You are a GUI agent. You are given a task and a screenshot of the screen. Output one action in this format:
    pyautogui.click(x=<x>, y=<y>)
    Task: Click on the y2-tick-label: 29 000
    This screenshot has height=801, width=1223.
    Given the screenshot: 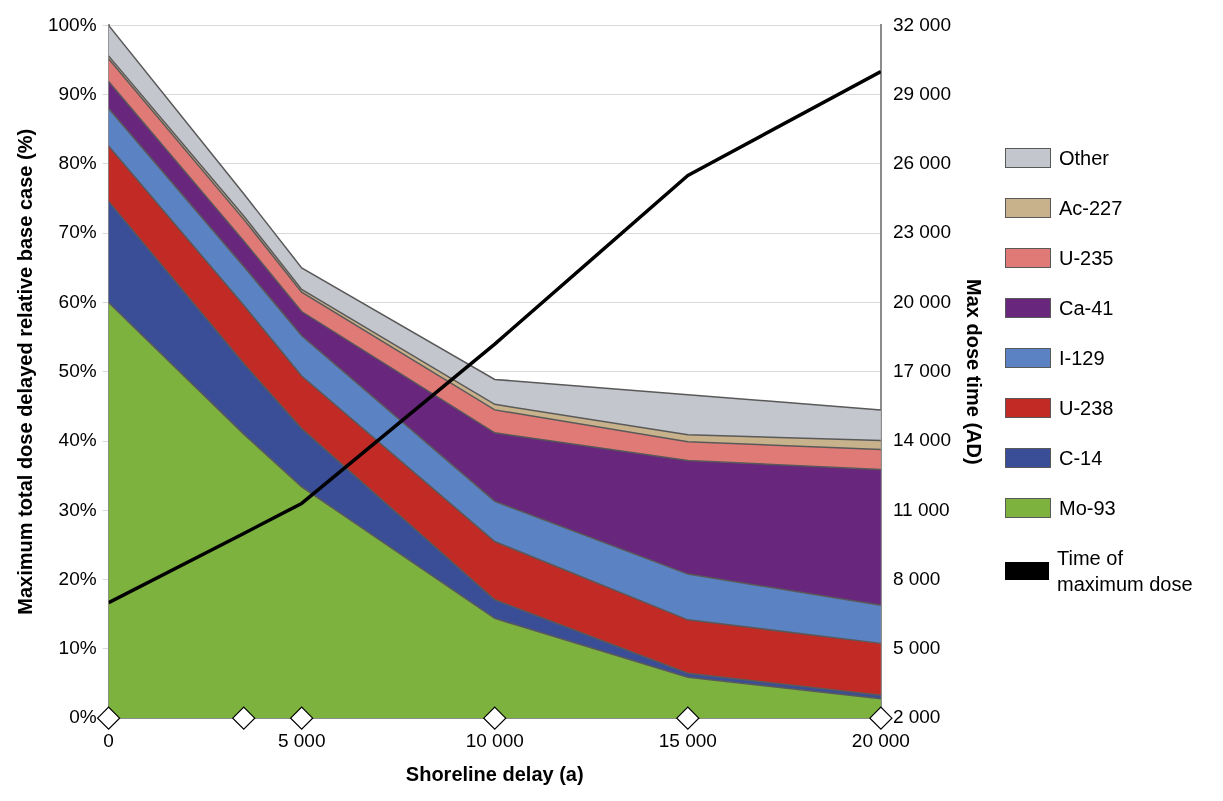 What is the action you would take?
    pyautogui.click(x=922, y=93)
    